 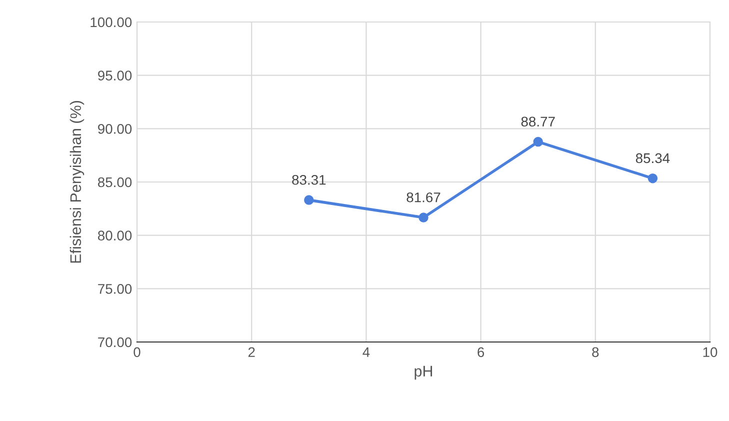 What do you see at coordinates (115, 129) in the screenshot?
I see `y-tick-label: 90.00` at bounding box center [115, 129].